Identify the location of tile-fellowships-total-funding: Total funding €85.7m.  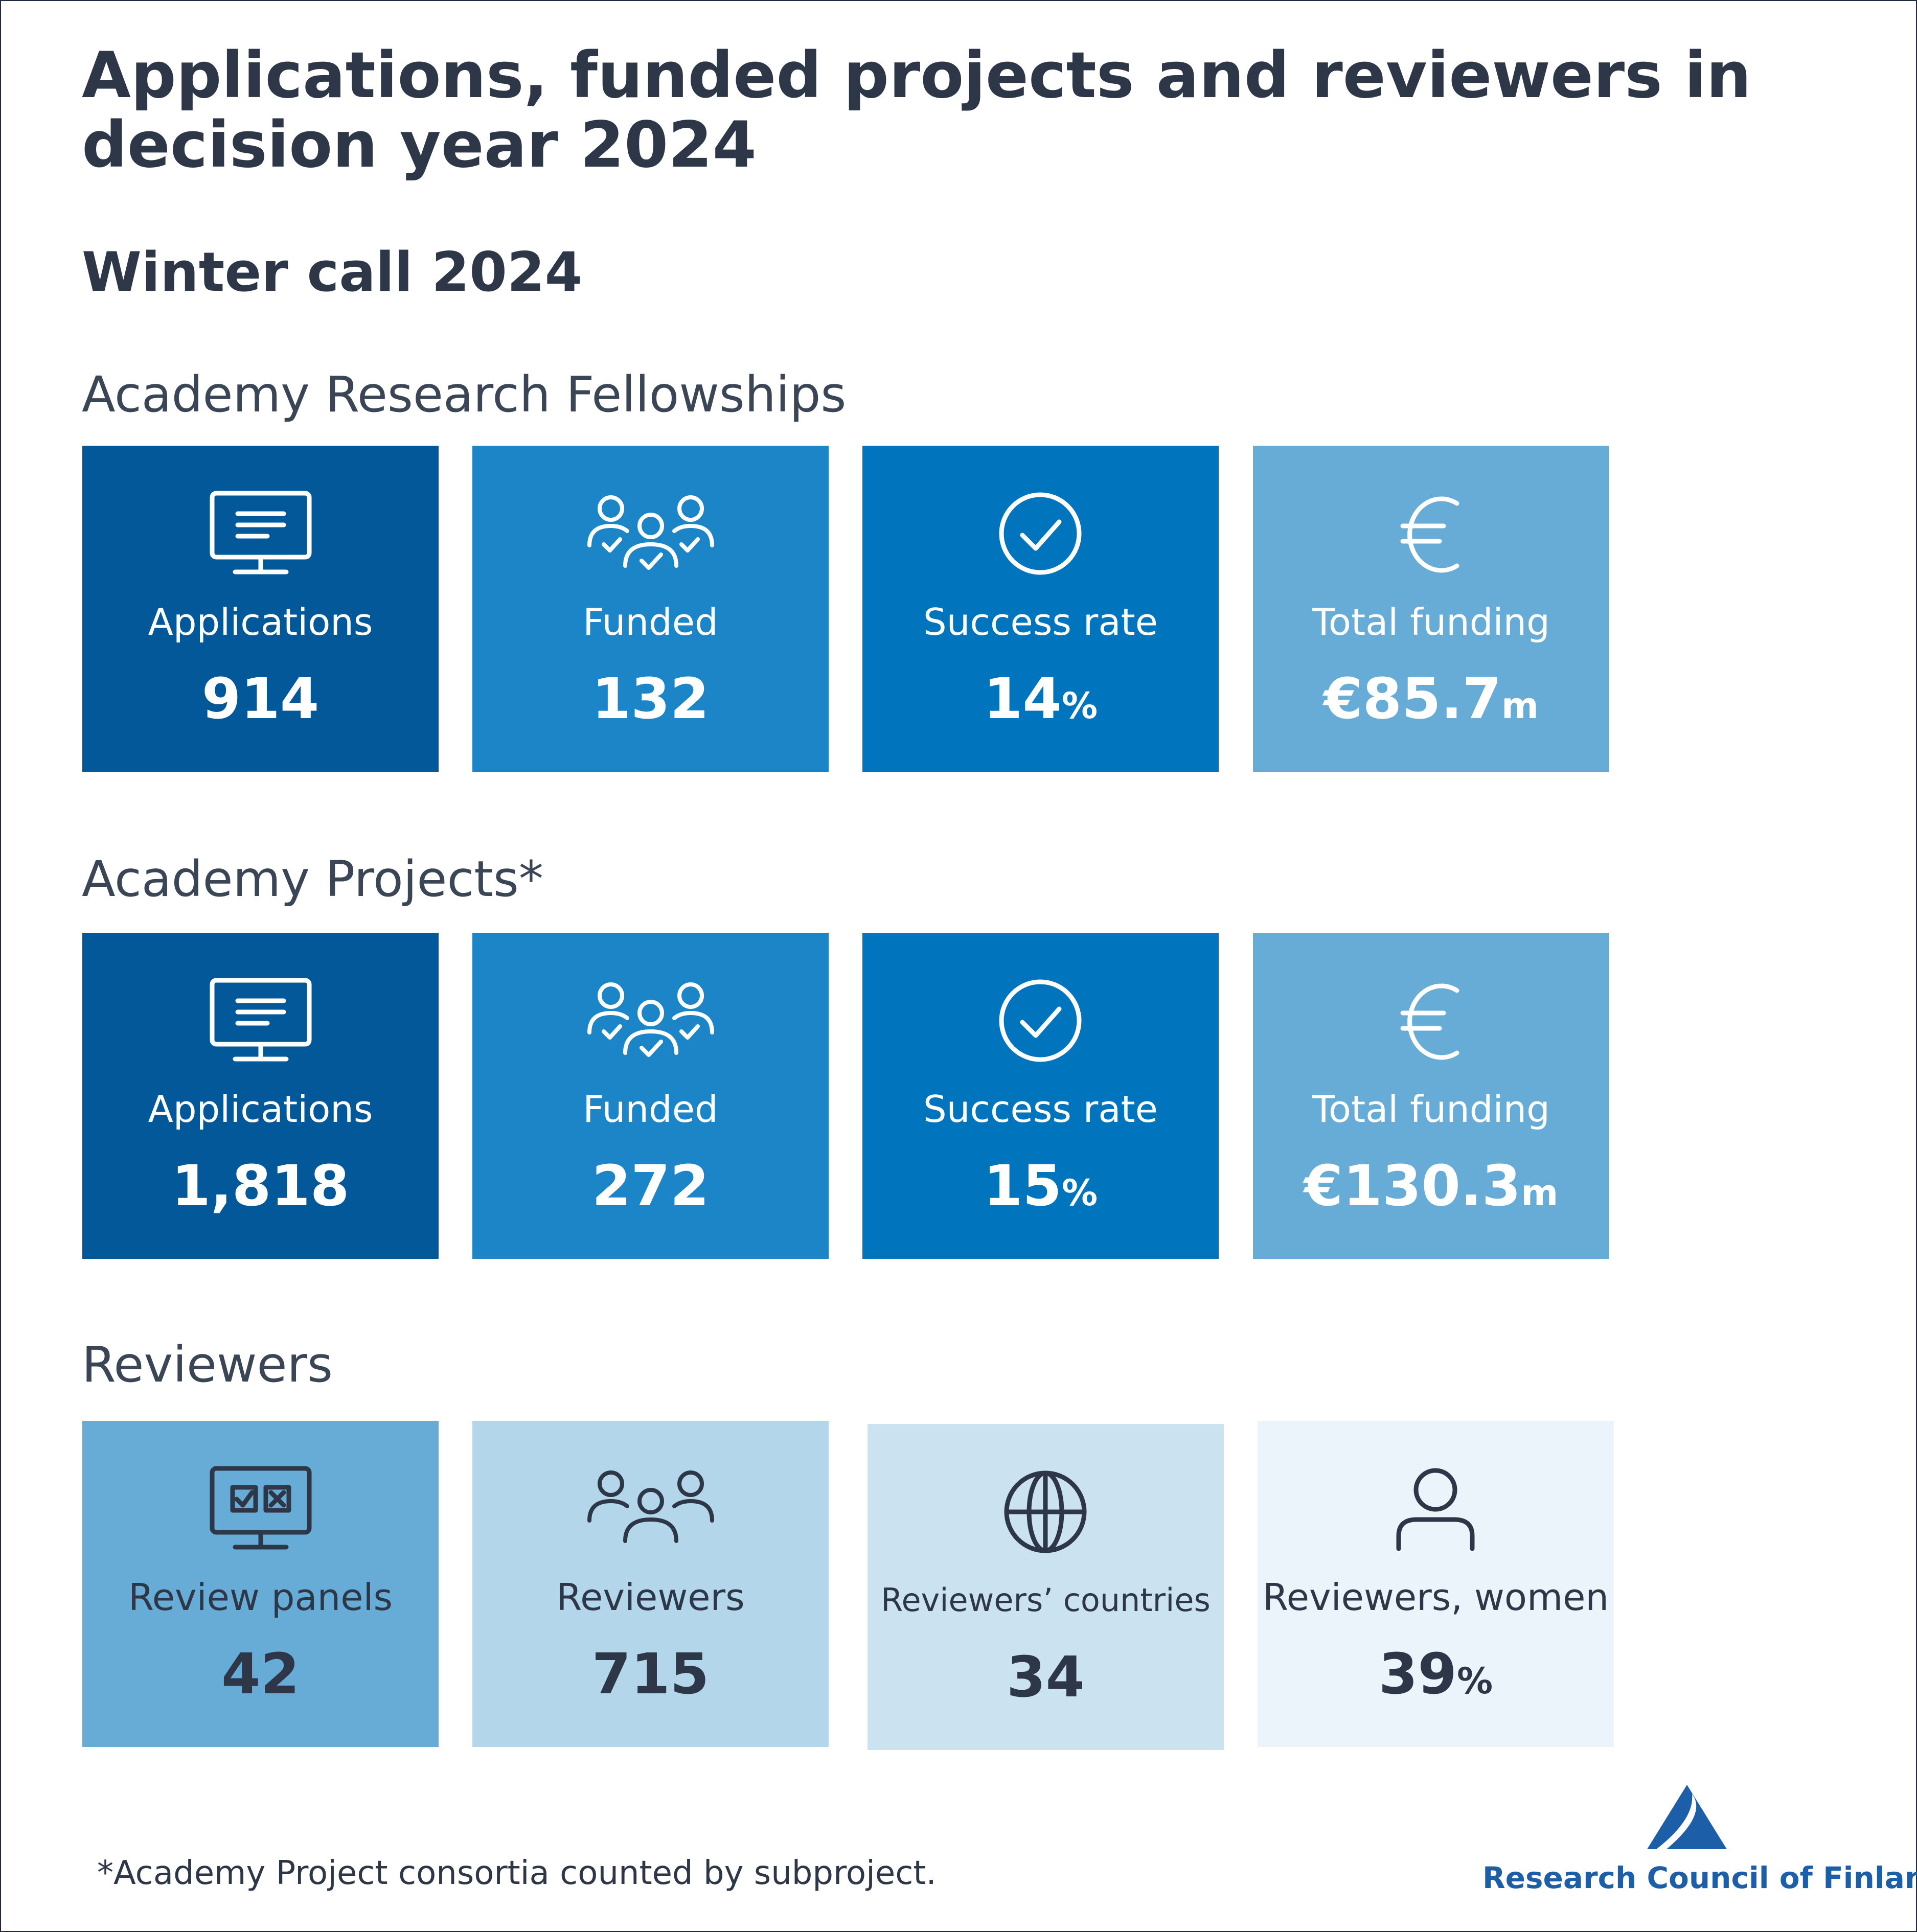
(1431, 609).